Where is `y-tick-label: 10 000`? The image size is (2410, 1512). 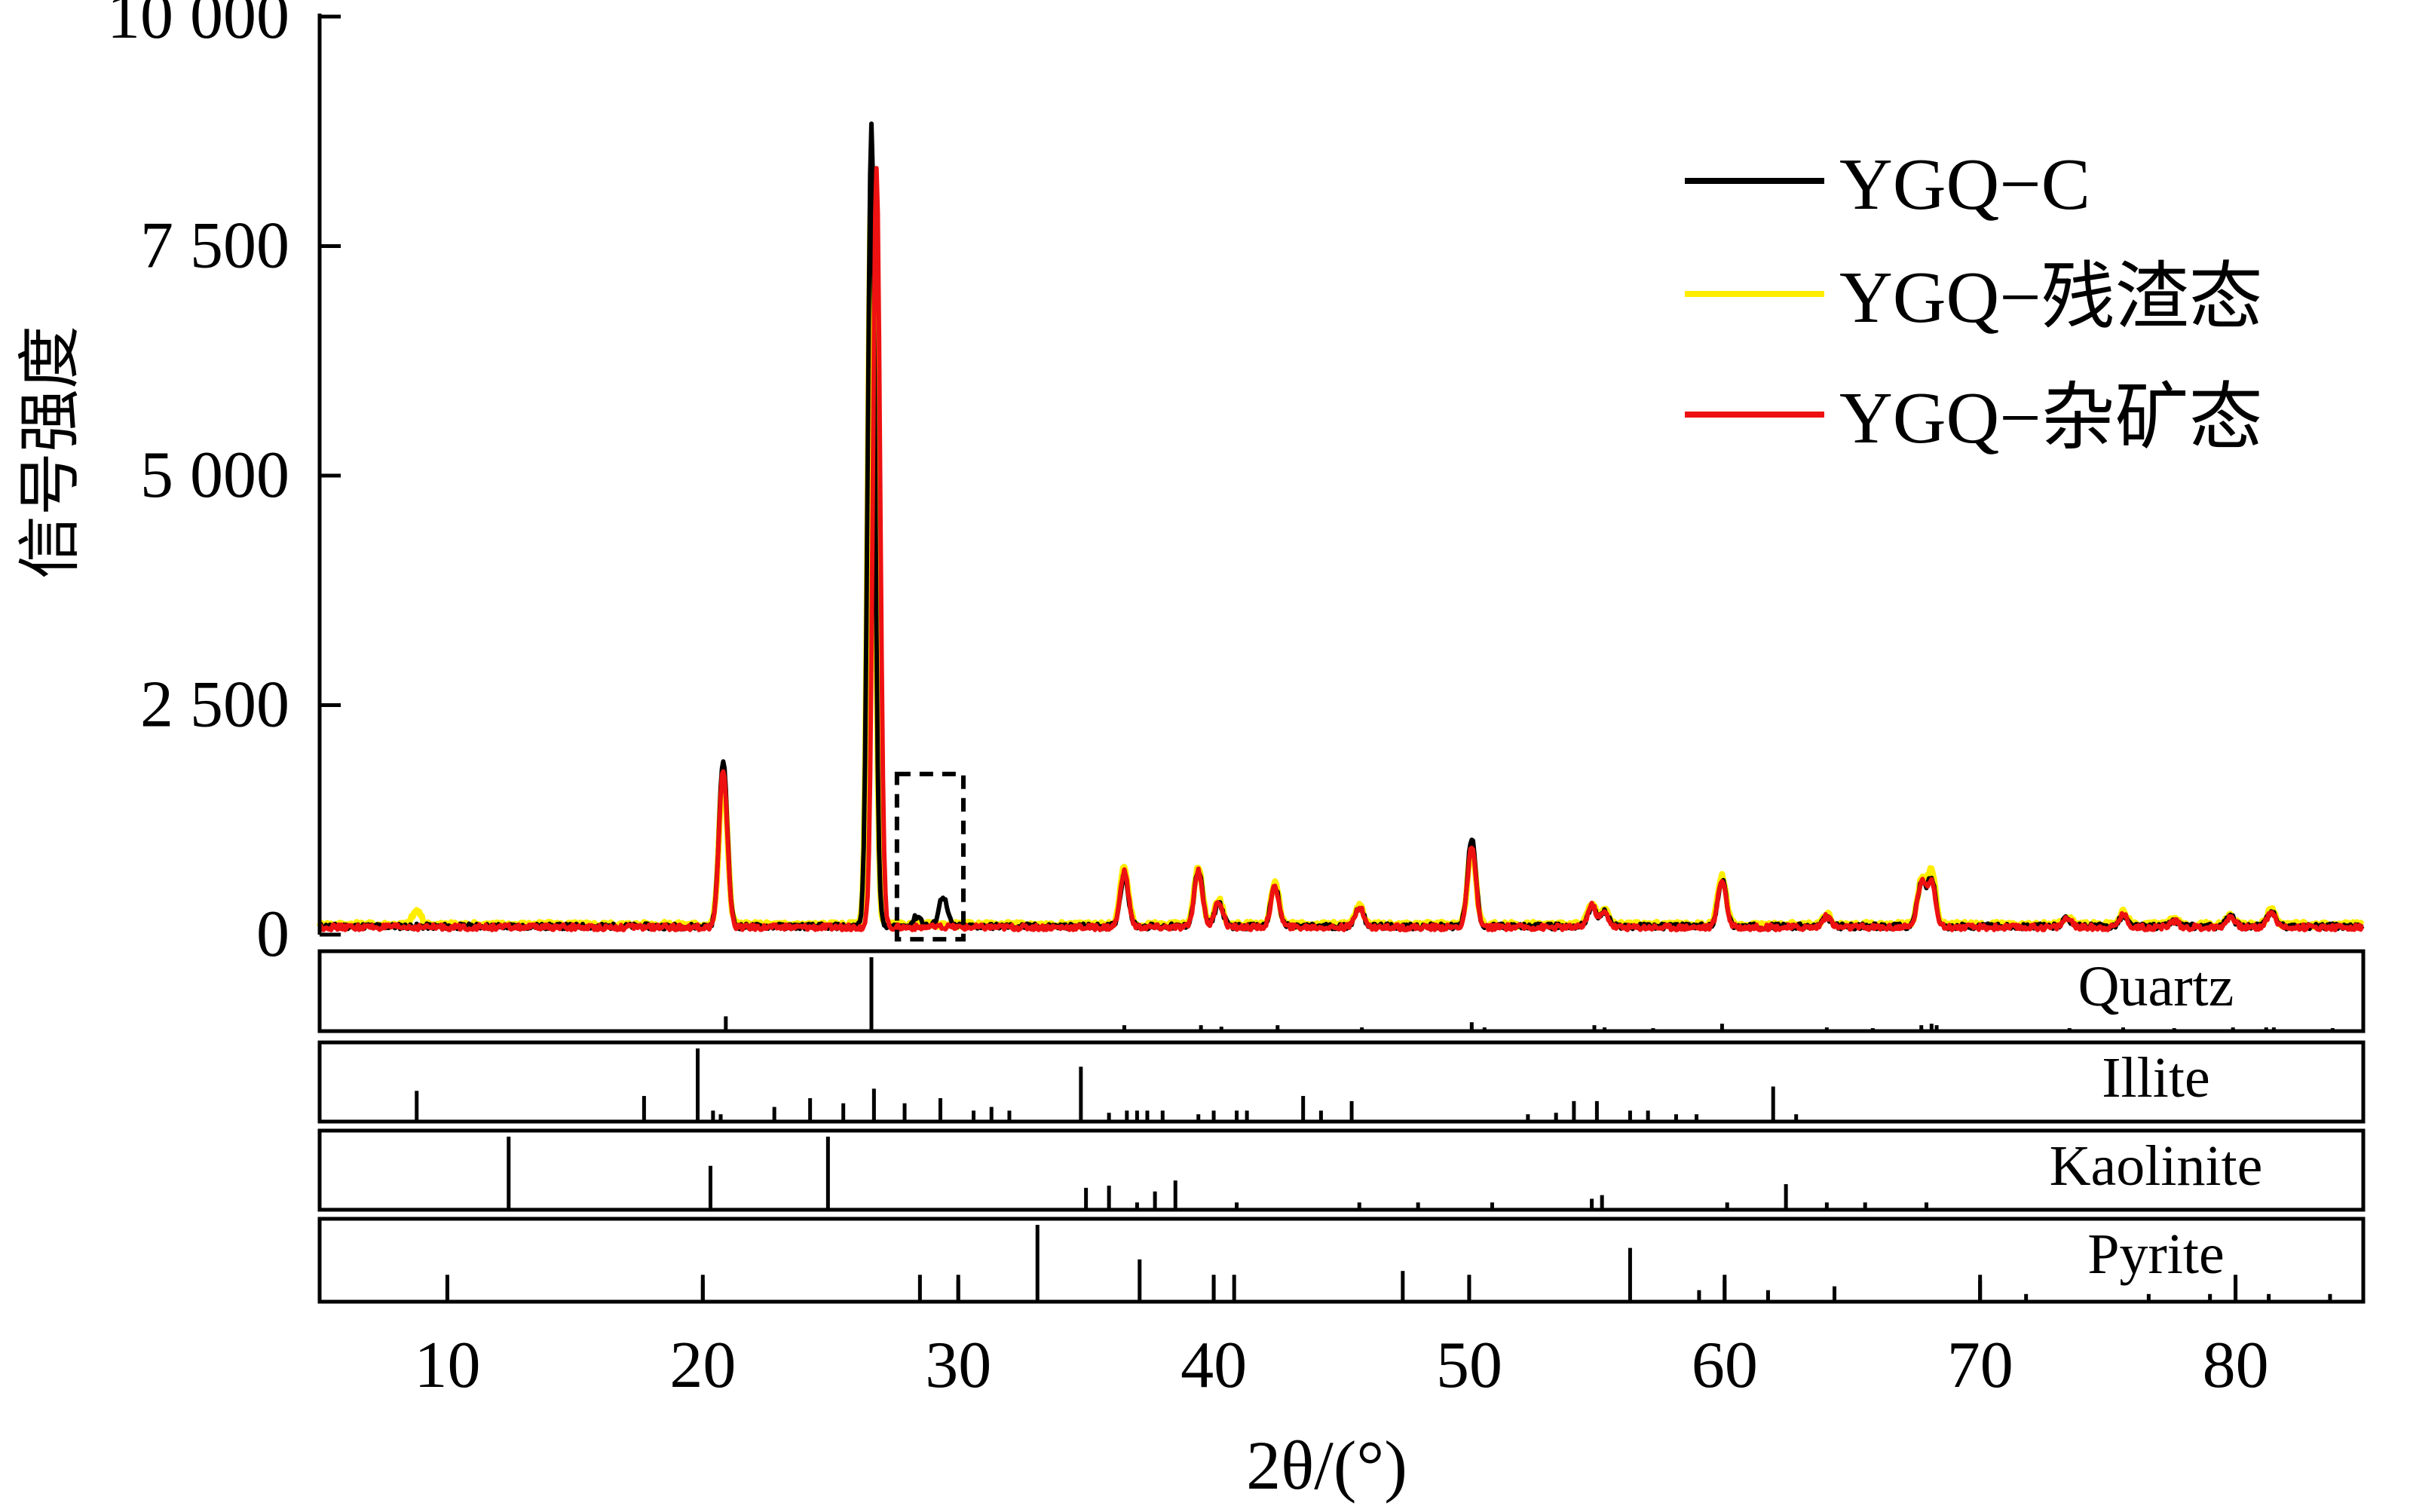 y-tick-label: 10 000 is located at coordinates (198, 27).